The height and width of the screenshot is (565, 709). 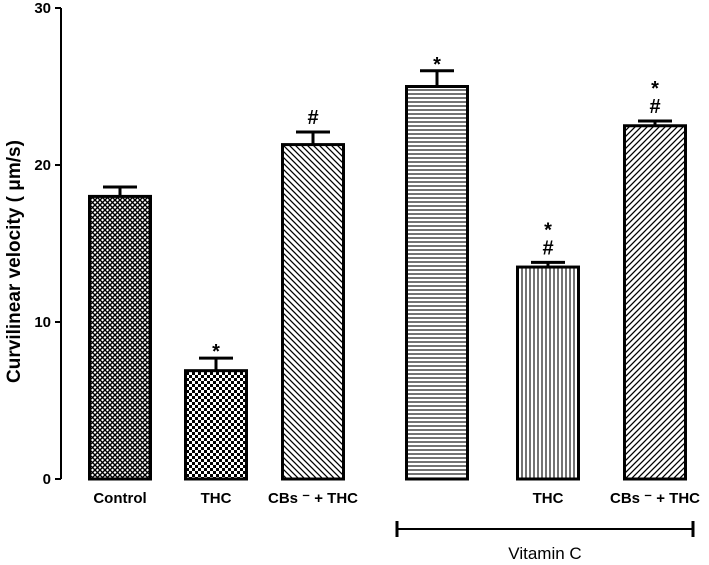 What do you see at coordinates (47, 479) in the screenshot?
I see `y-tick-label: 0` at bounding box center [47, 479].